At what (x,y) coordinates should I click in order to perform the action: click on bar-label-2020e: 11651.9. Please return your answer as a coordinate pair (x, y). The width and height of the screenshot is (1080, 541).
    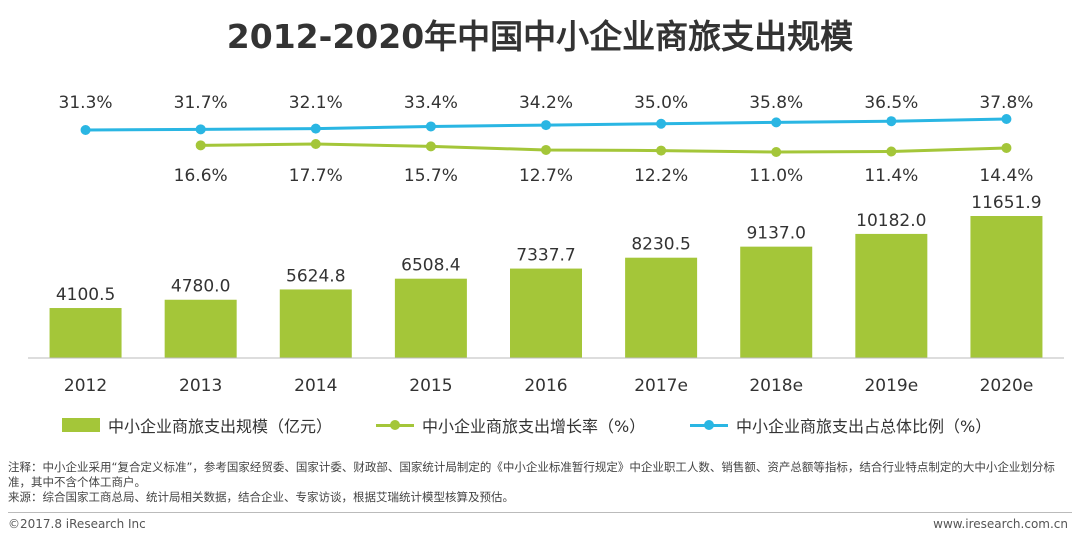
    Looking at the image, I should click on (1006, 203).